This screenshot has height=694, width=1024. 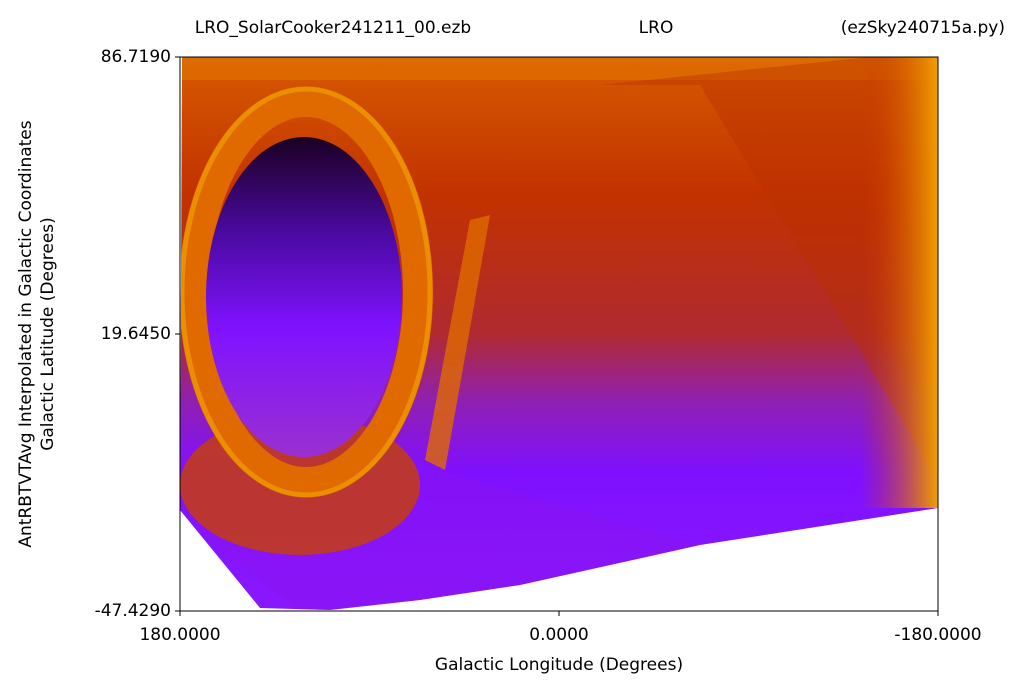 I want to click on title-center: LRO, so click(x=656, y=28).